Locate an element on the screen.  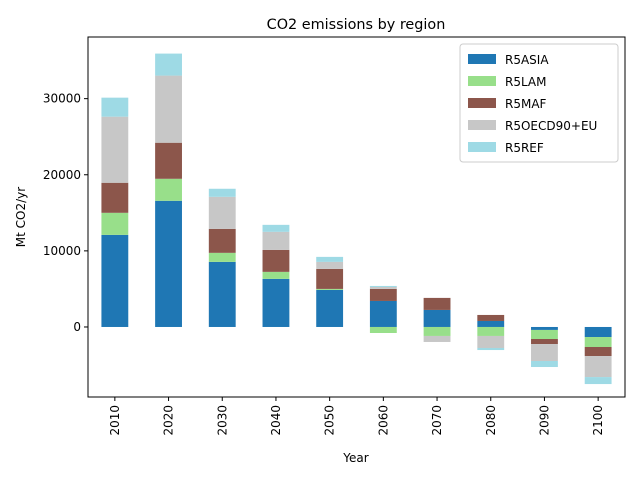
x-tick-label: 2100 is located at coordinates (598, 420).